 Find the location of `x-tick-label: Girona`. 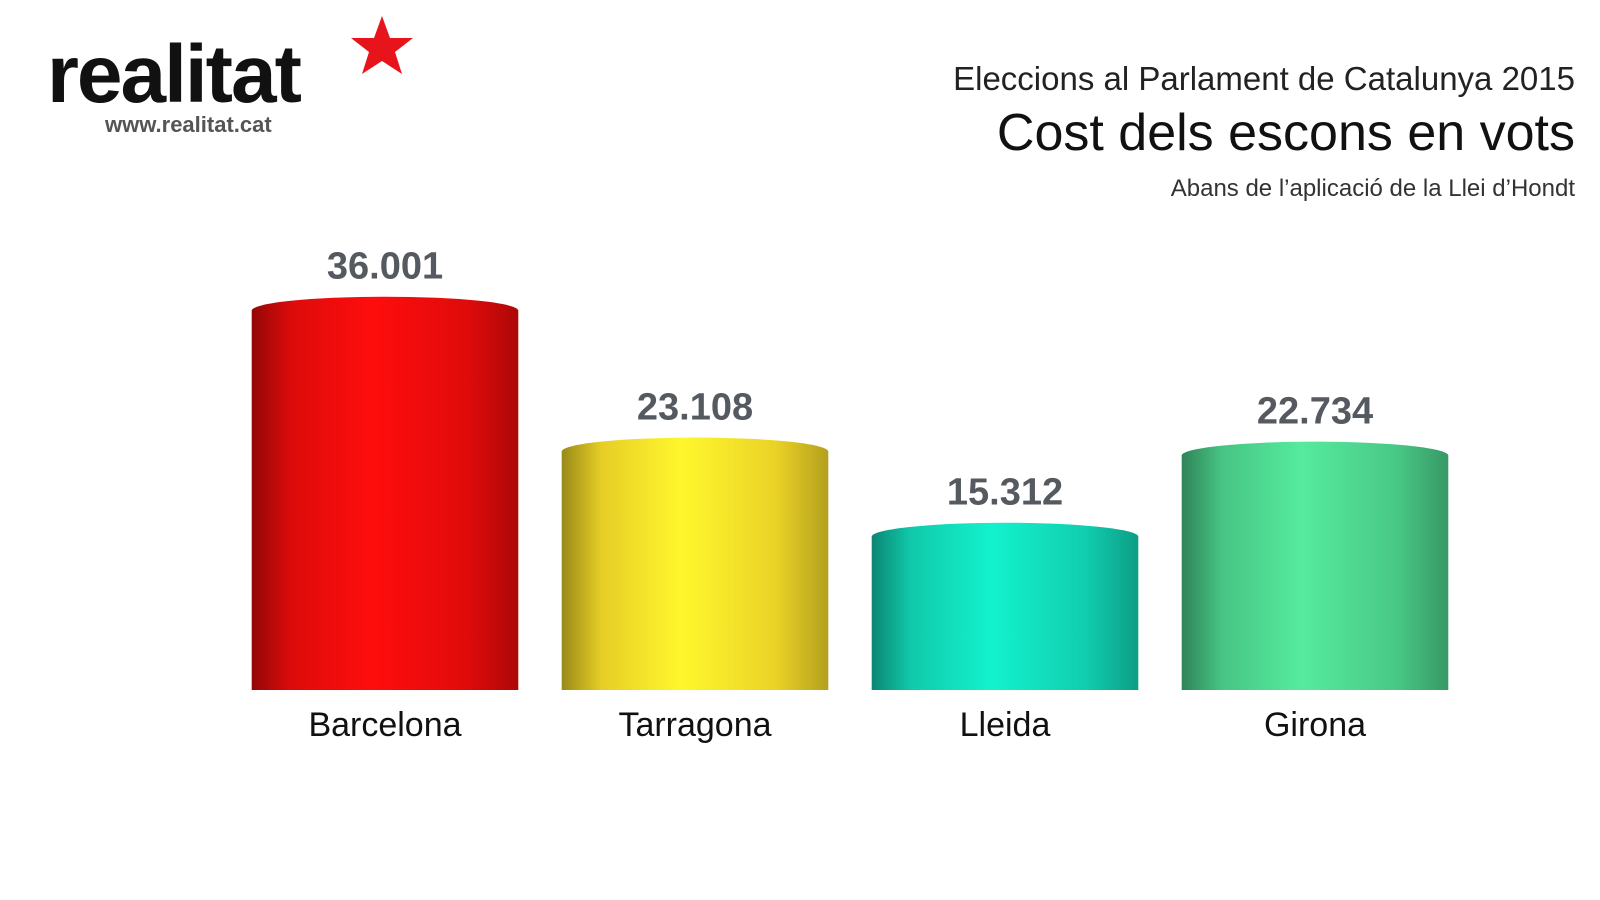

x-tick-label: Girona is located at coordinates (1315, 725).